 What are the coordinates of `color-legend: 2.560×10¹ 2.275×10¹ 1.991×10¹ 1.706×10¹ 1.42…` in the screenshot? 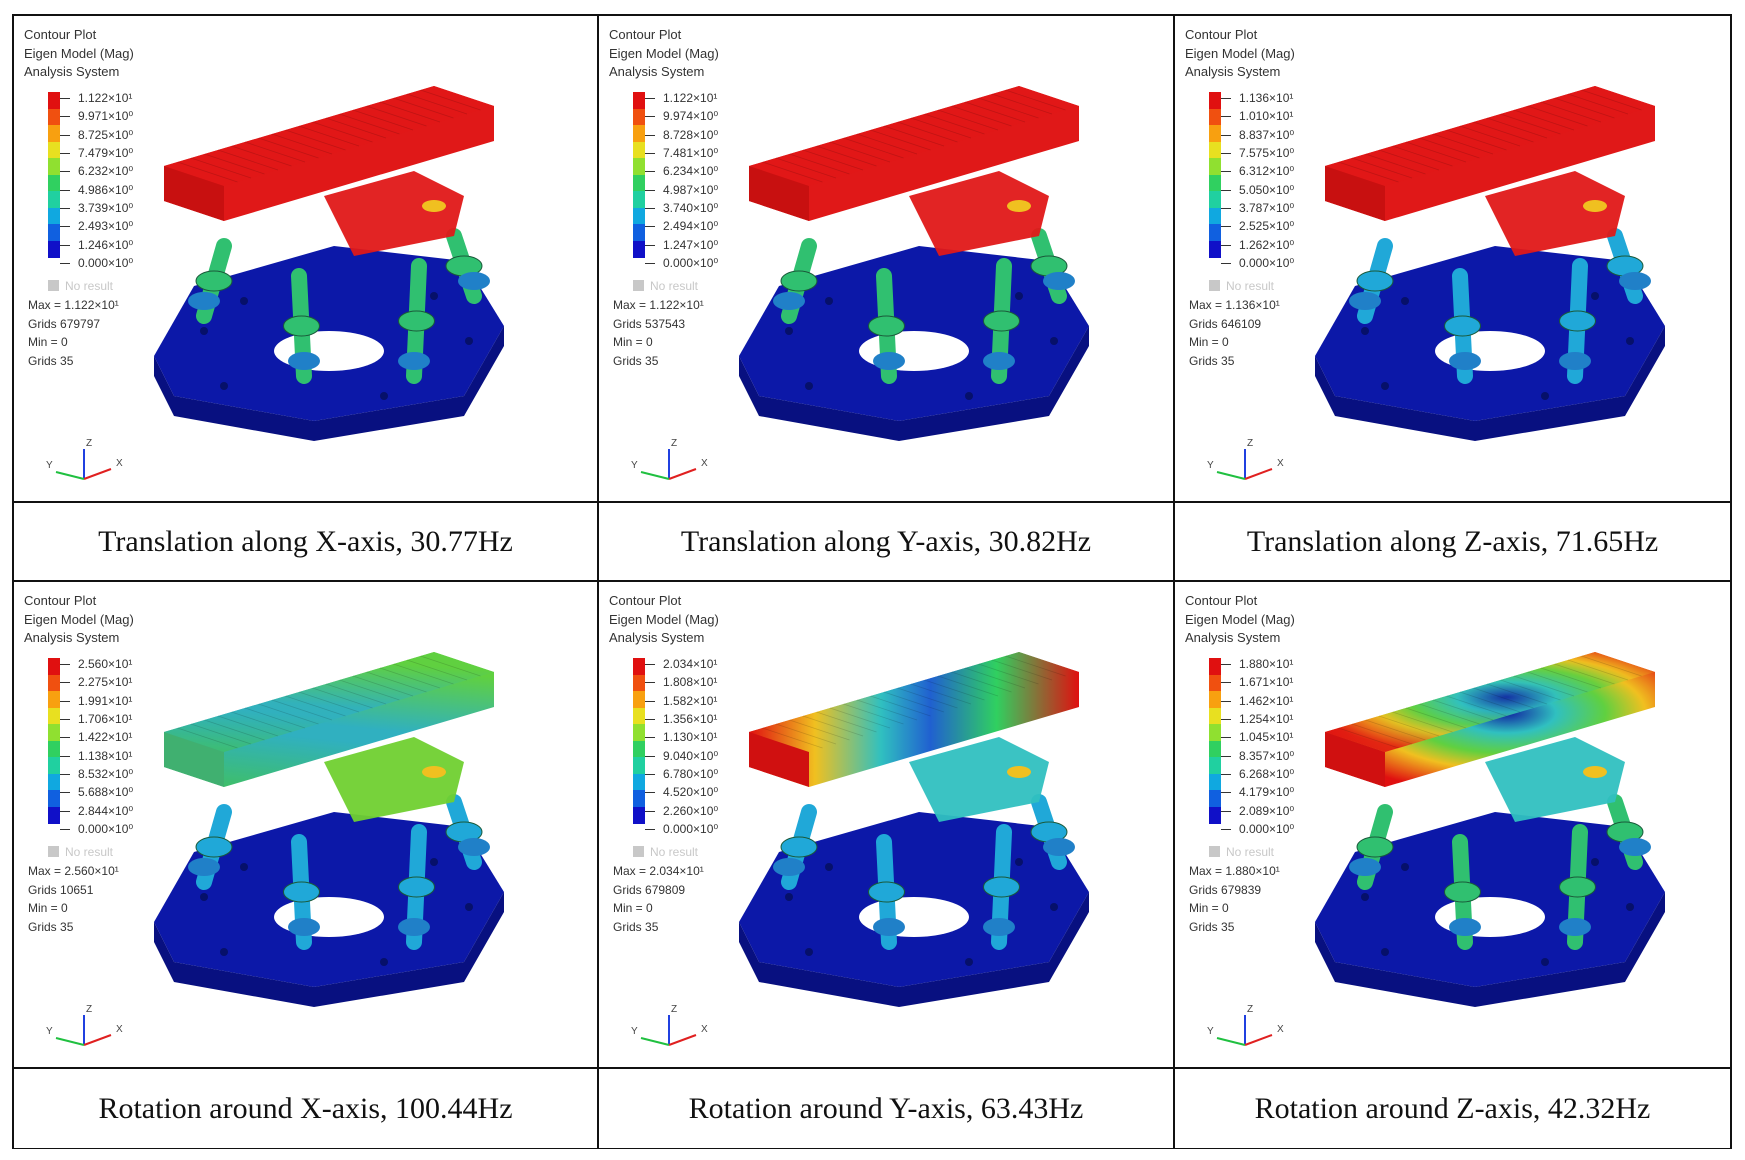 It's located at (113, 747).